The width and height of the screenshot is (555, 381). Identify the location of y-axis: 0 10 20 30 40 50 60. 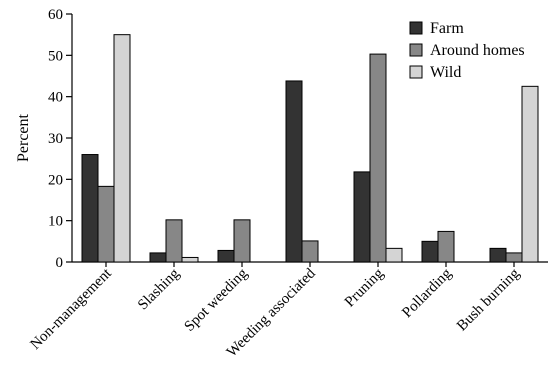
(60, 139).